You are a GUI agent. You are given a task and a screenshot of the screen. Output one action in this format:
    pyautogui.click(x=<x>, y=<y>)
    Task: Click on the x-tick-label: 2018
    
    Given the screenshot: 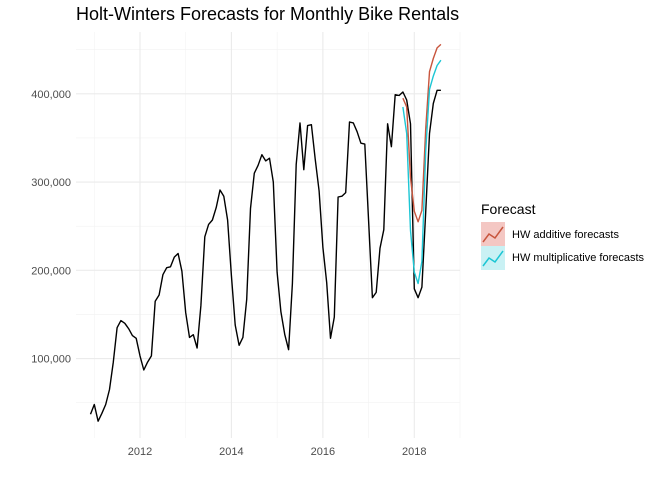 What is the action you would take?
    pyautogui.click(x=414, y=452)
    